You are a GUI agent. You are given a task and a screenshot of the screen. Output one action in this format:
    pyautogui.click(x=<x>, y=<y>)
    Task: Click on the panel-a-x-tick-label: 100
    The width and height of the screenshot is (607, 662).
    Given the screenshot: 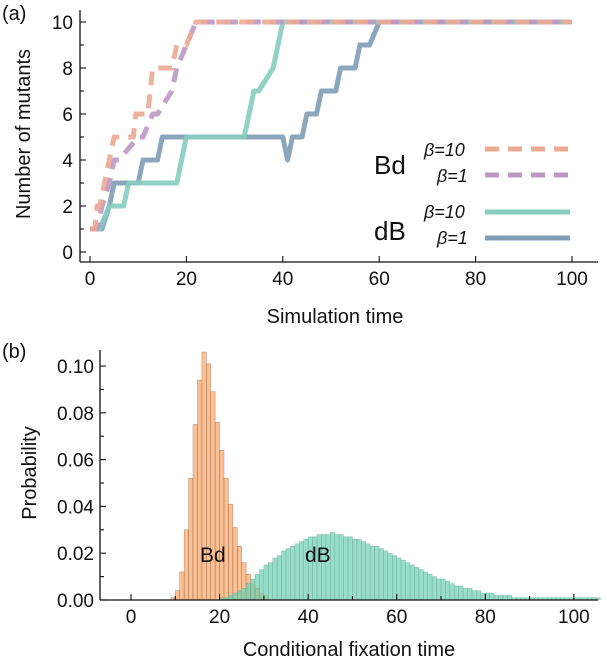 What is the action you would take?
    pyautogui.click(x=572, y=279)
    